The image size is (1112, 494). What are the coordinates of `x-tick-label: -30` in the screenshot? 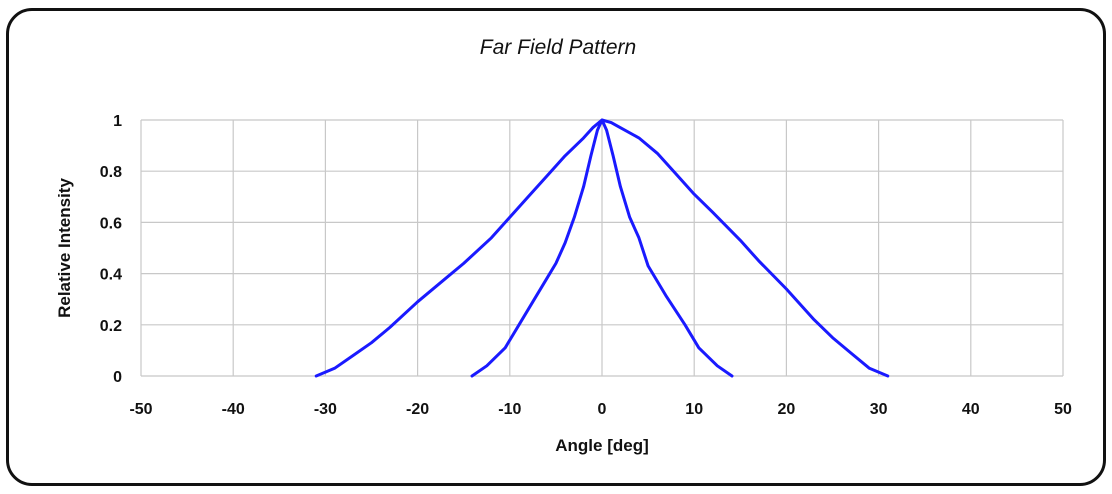 It's located at (325, 409).